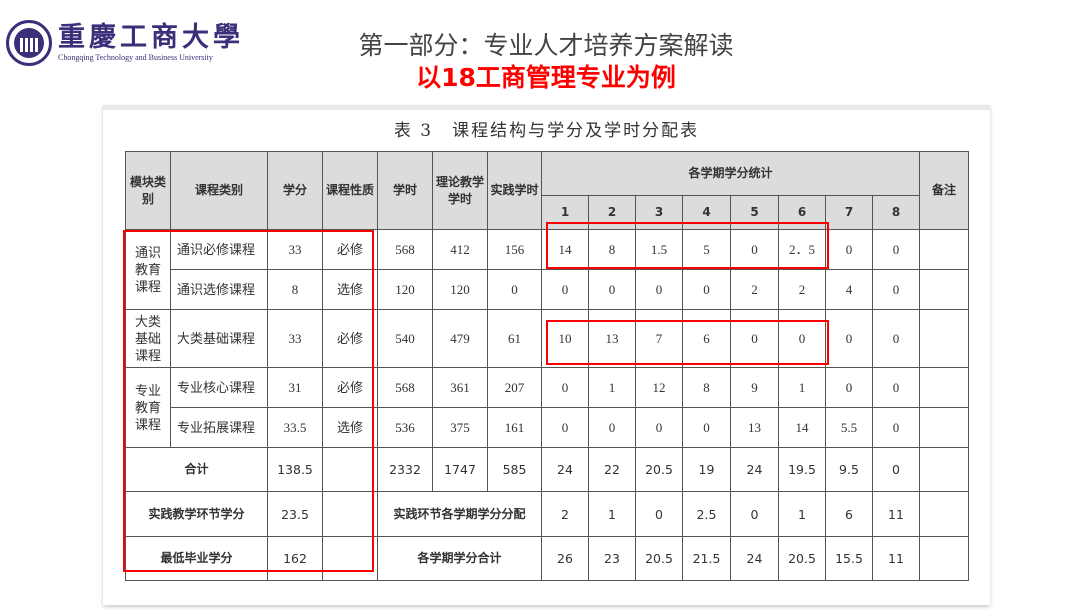 This screenshot has height=615, width=1080. I want to click on credit-cell: 33, so click(295, 338).